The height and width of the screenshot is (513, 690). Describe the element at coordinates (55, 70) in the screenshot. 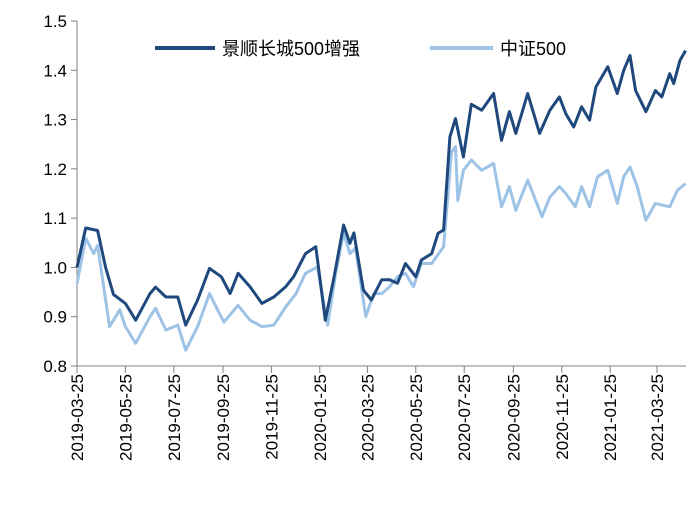

I see `y-tick-label: 1.4` at that location.